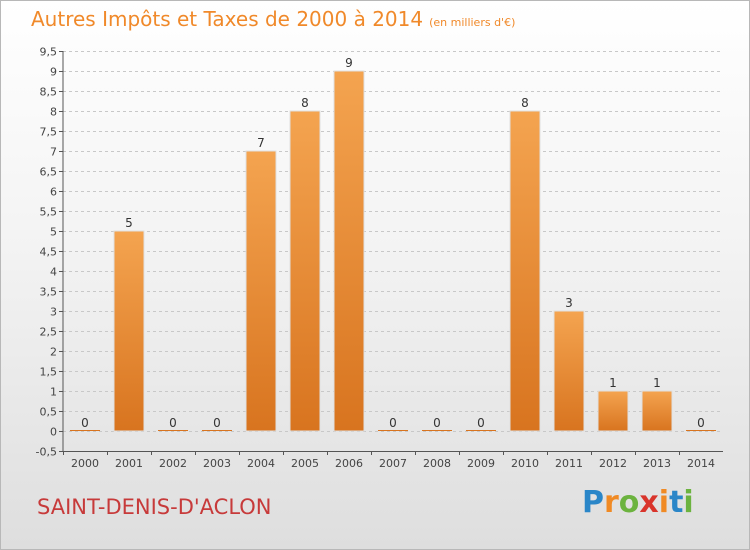  What do you see at coordinates (349, 463) in the screenshot?
I see `x-tick-label: 2006` at bounding box center [349, 463].